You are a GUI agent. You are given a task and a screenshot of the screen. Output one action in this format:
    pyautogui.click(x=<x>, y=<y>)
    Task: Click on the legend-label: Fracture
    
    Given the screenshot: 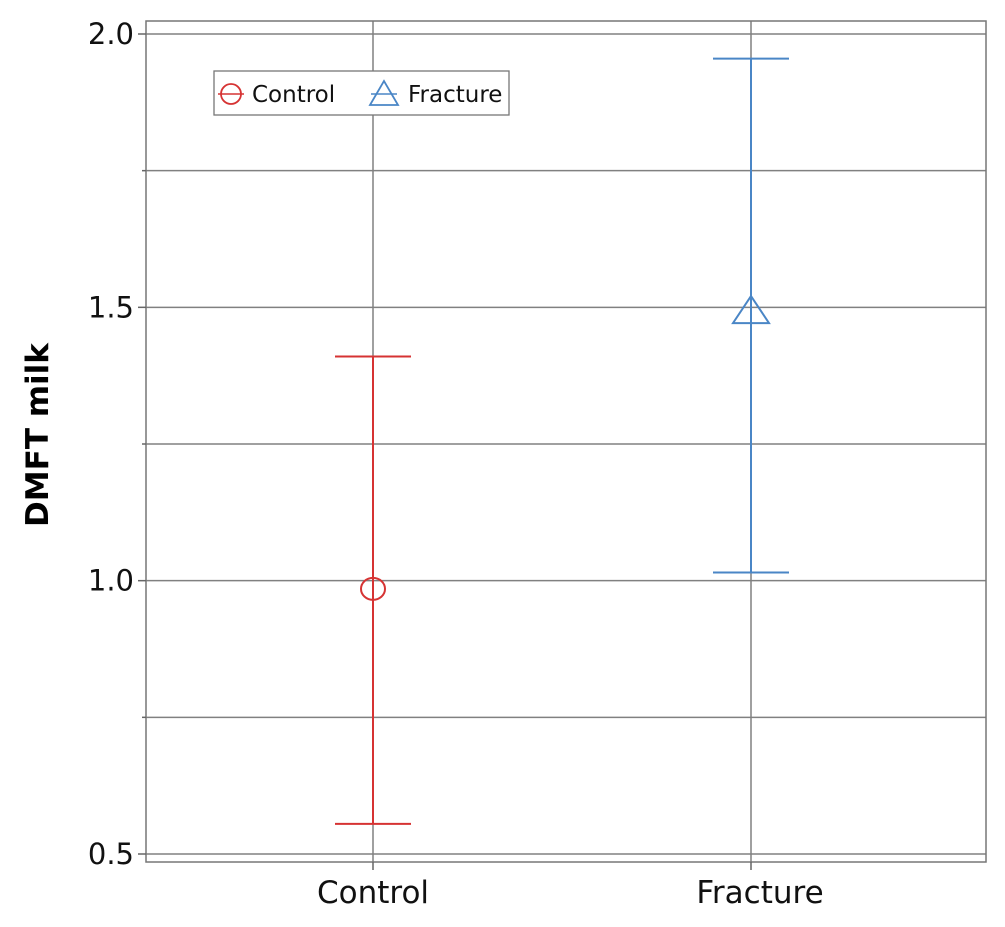 What is the action you would take?
    pyautogui.click(x=455, y=95)
    